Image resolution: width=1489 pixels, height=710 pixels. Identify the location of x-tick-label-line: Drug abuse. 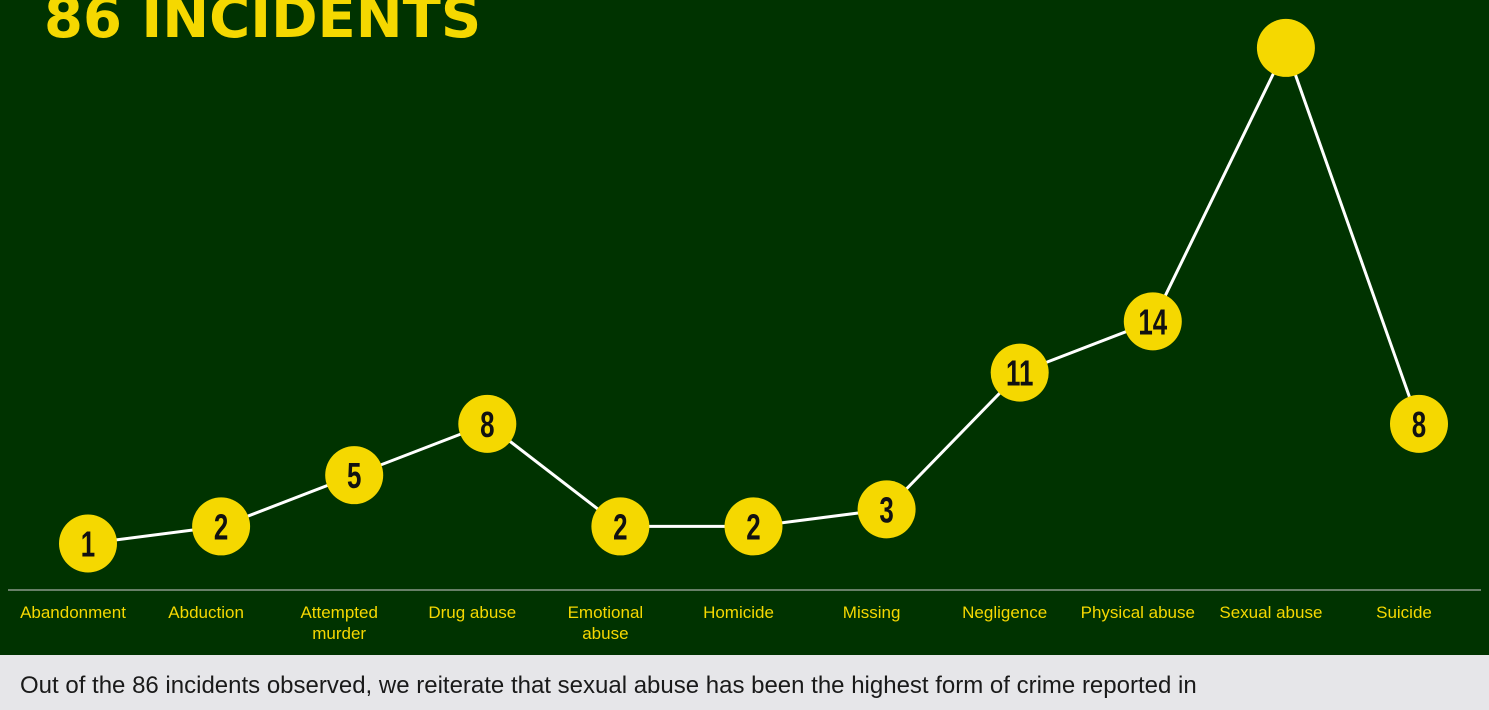
(472, 612).